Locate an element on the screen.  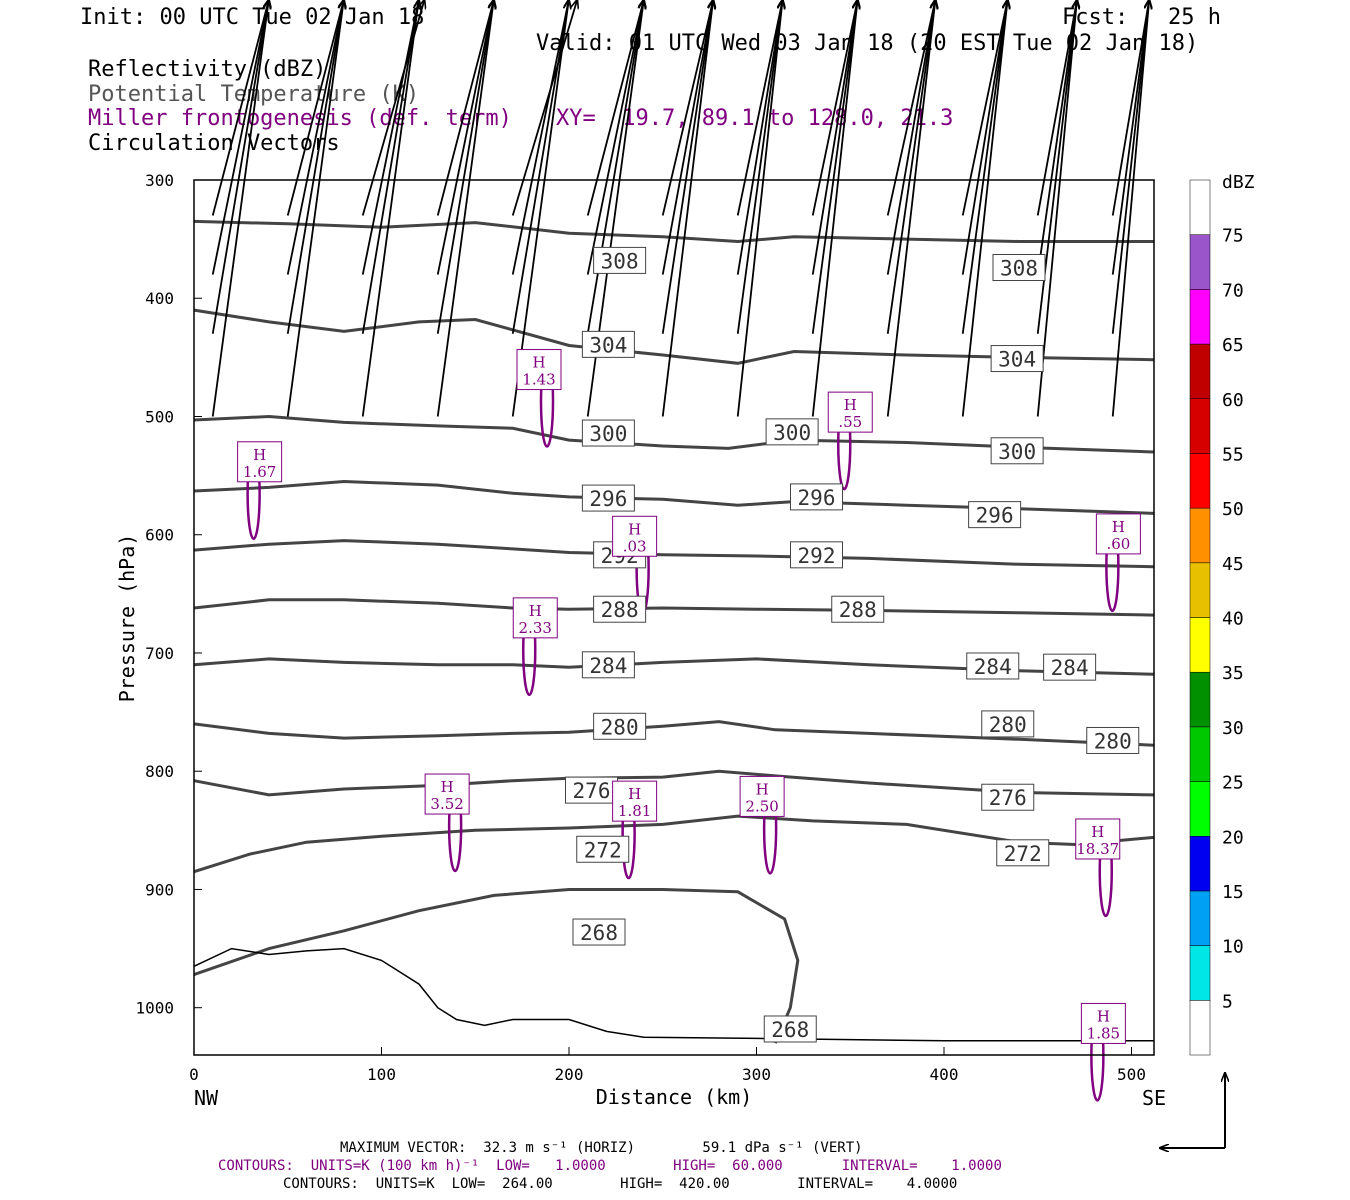
x-tick-label: 100 is located at coordinates (381, 1074).